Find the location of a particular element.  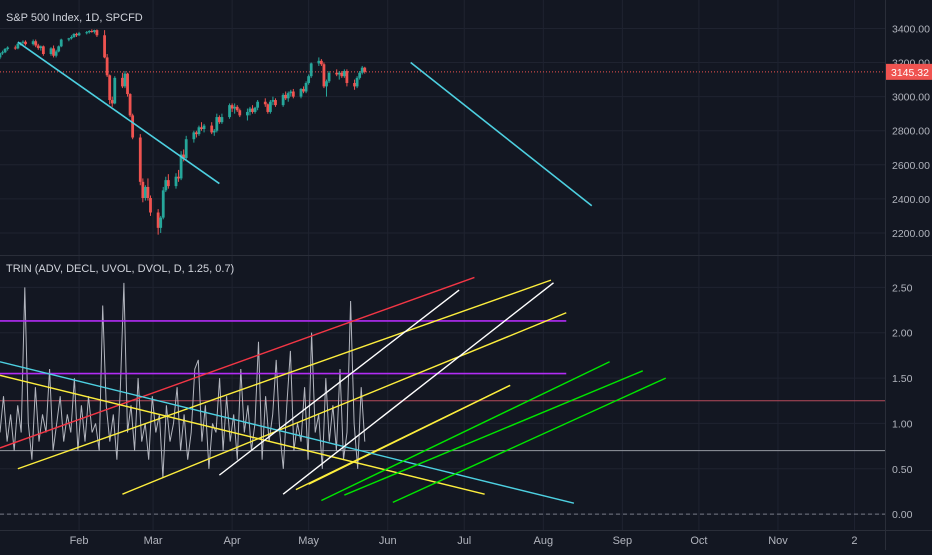

time-axis-tick-label: May is located at coordinates (308, 541).